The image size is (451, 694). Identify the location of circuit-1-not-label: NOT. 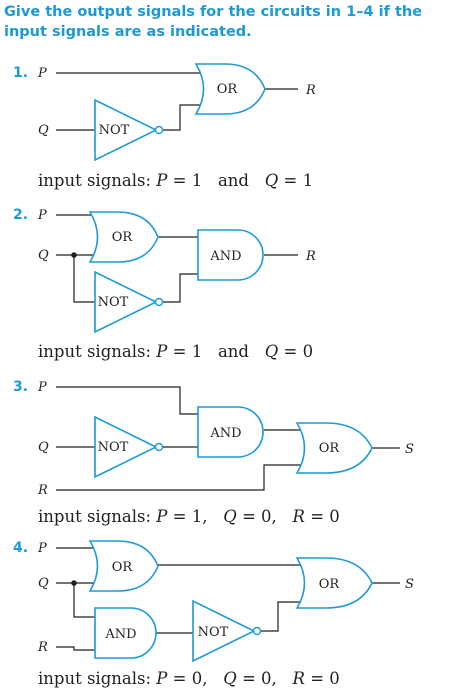
(114, 130).